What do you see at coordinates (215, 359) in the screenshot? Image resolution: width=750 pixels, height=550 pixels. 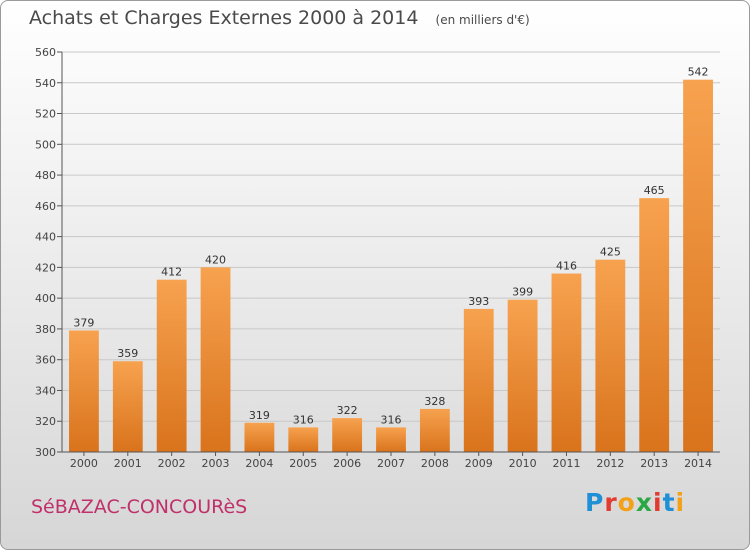 I see `bar-2003` at bounding box center [215, 359].